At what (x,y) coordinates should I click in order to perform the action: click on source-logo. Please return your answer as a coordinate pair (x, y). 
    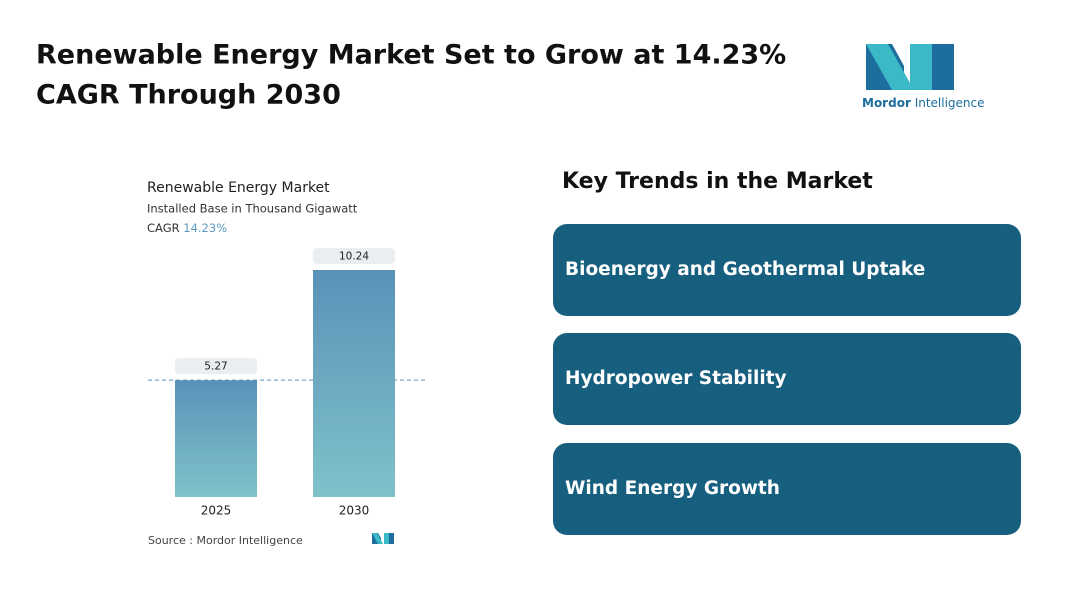
    Looking at the image, I should click on (383, 538).